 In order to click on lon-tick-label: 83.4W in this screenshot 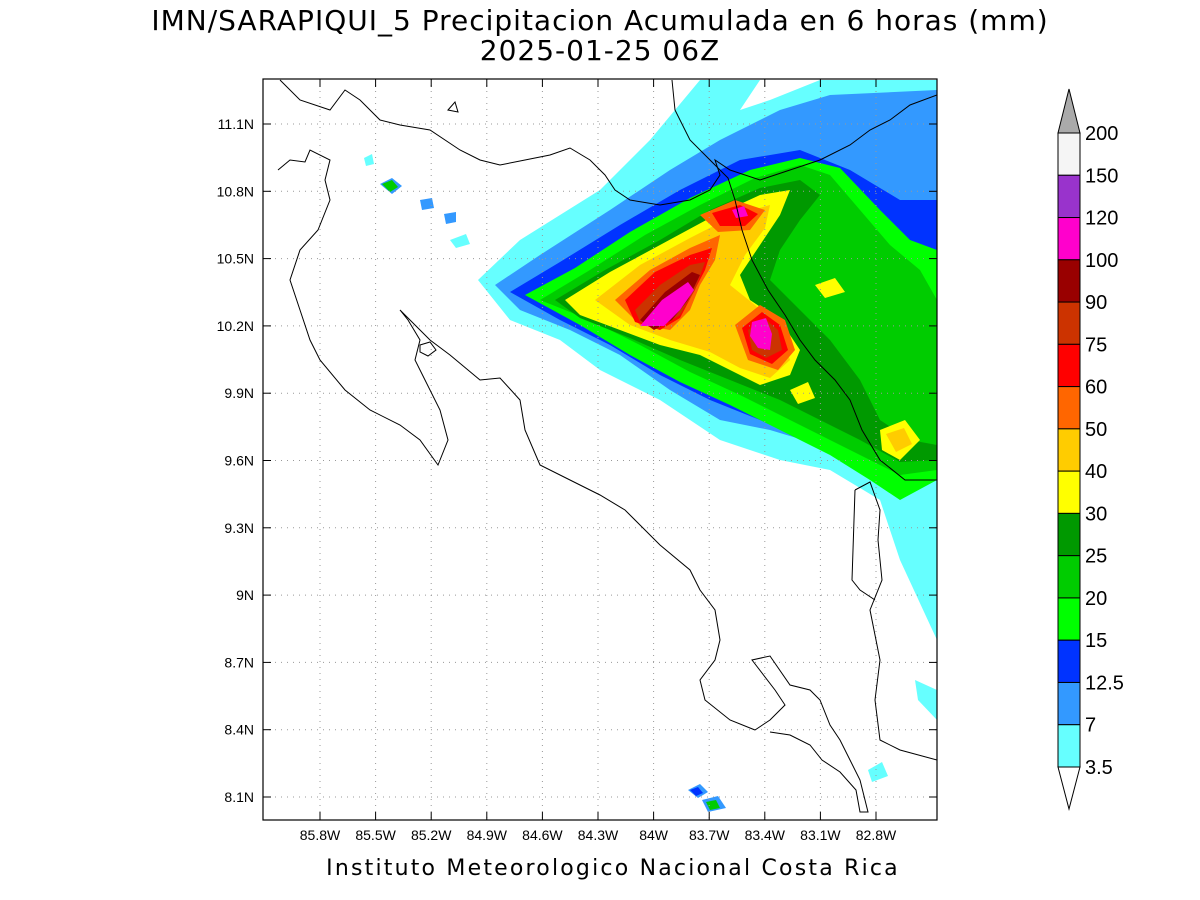, I will do `click(765, 835)`.